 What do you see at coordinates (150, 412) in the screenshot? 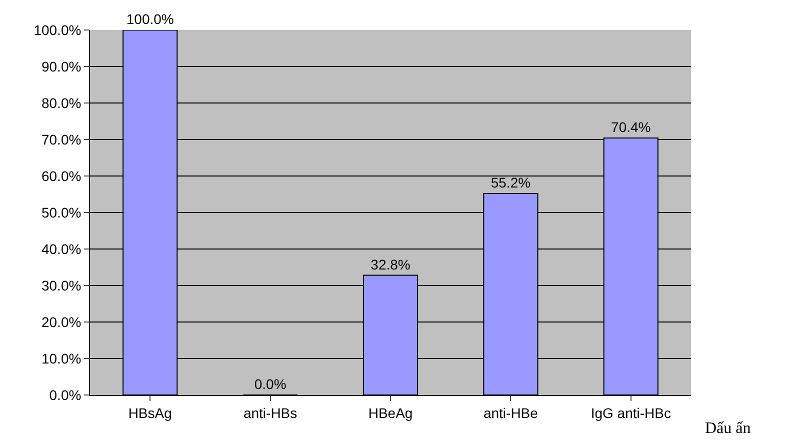
I see `x-tick-label: HBsAg` at bounding box center [150, 412].